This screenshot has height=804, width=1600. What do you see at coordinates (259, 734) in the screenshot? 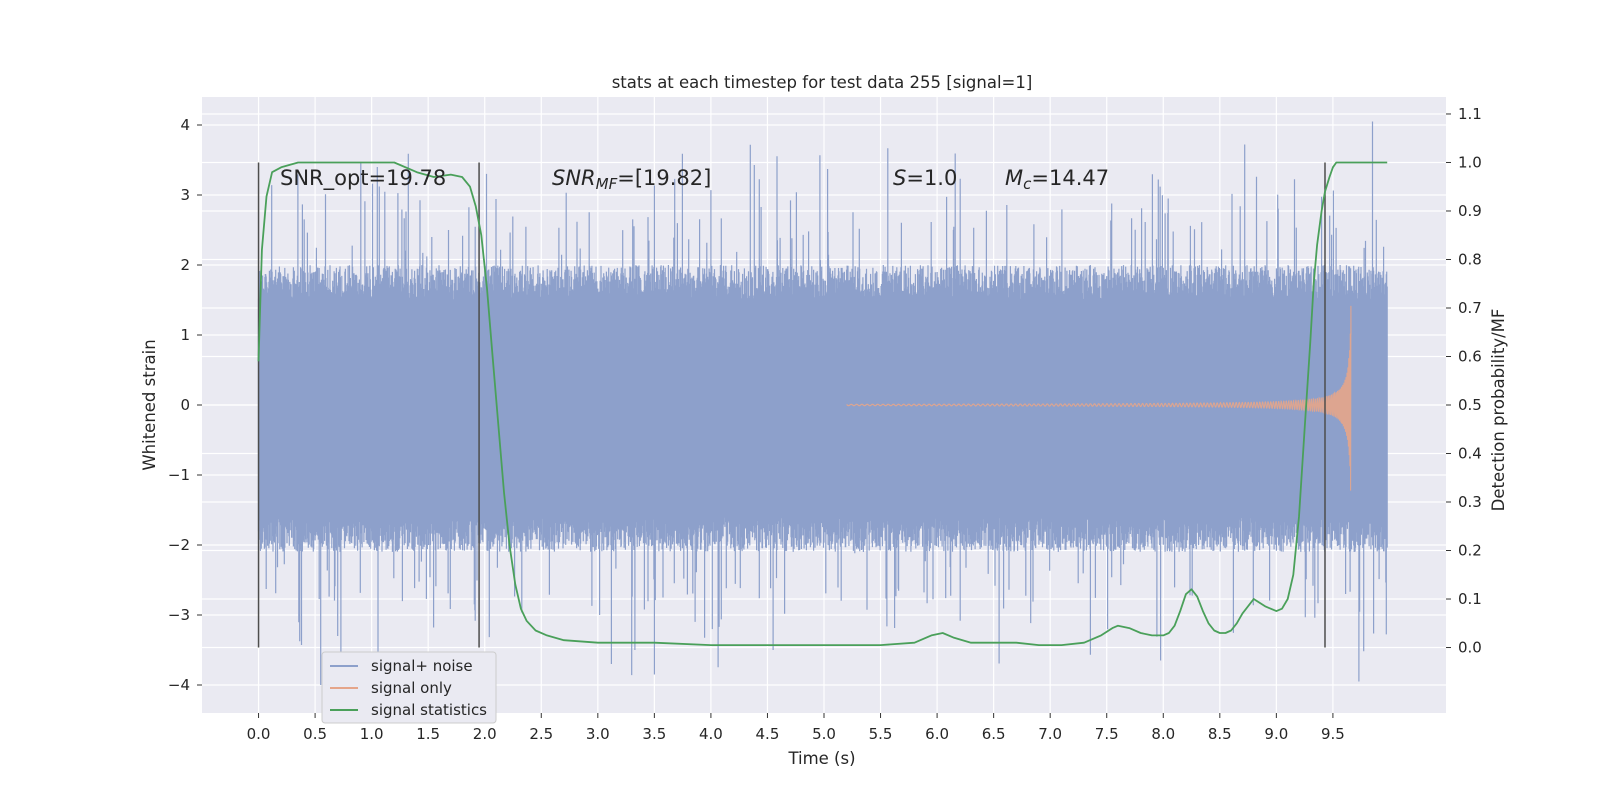
I see `x-tick-label: 0.0` at bounding box center [259, 734].